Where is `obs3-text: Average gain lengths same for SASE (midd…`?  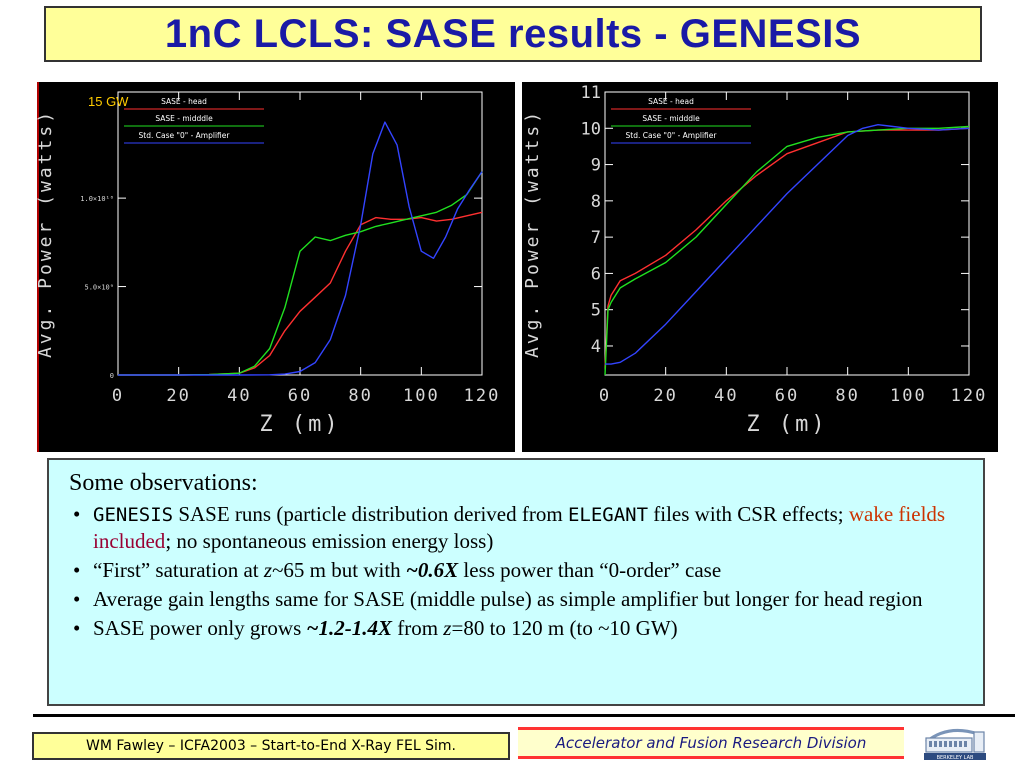
obs3-text: Average gain lengths same for SASE (midd… is located at coordinates (508, 599).